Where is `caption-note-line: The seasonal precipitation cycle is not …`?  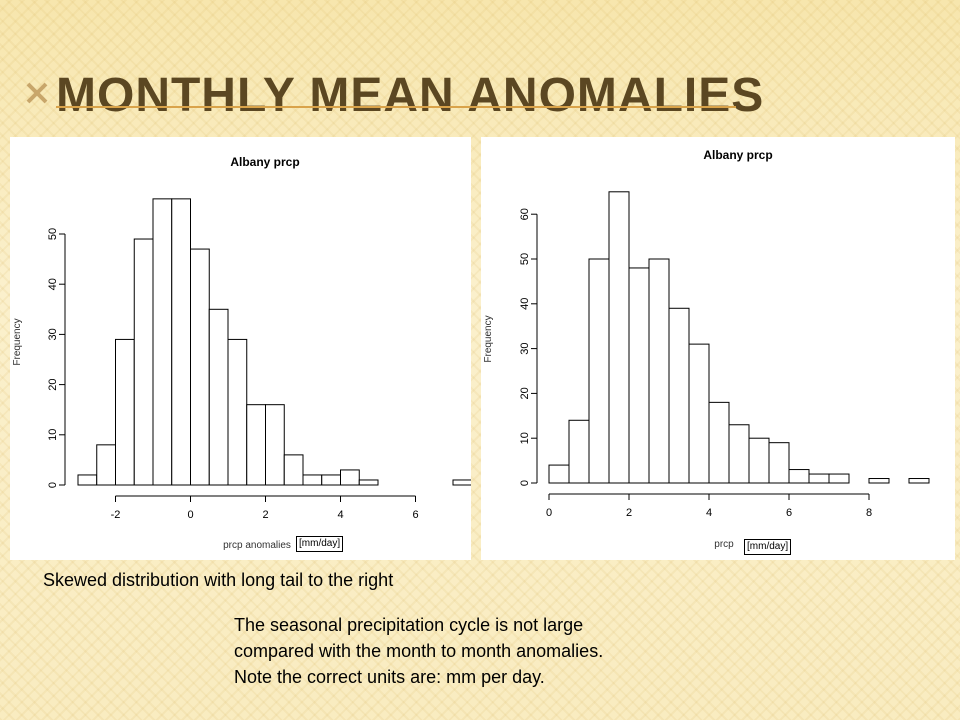 caption-note-line: The seasonal precipitation cycle is not … is located at coordinates (409, 625).